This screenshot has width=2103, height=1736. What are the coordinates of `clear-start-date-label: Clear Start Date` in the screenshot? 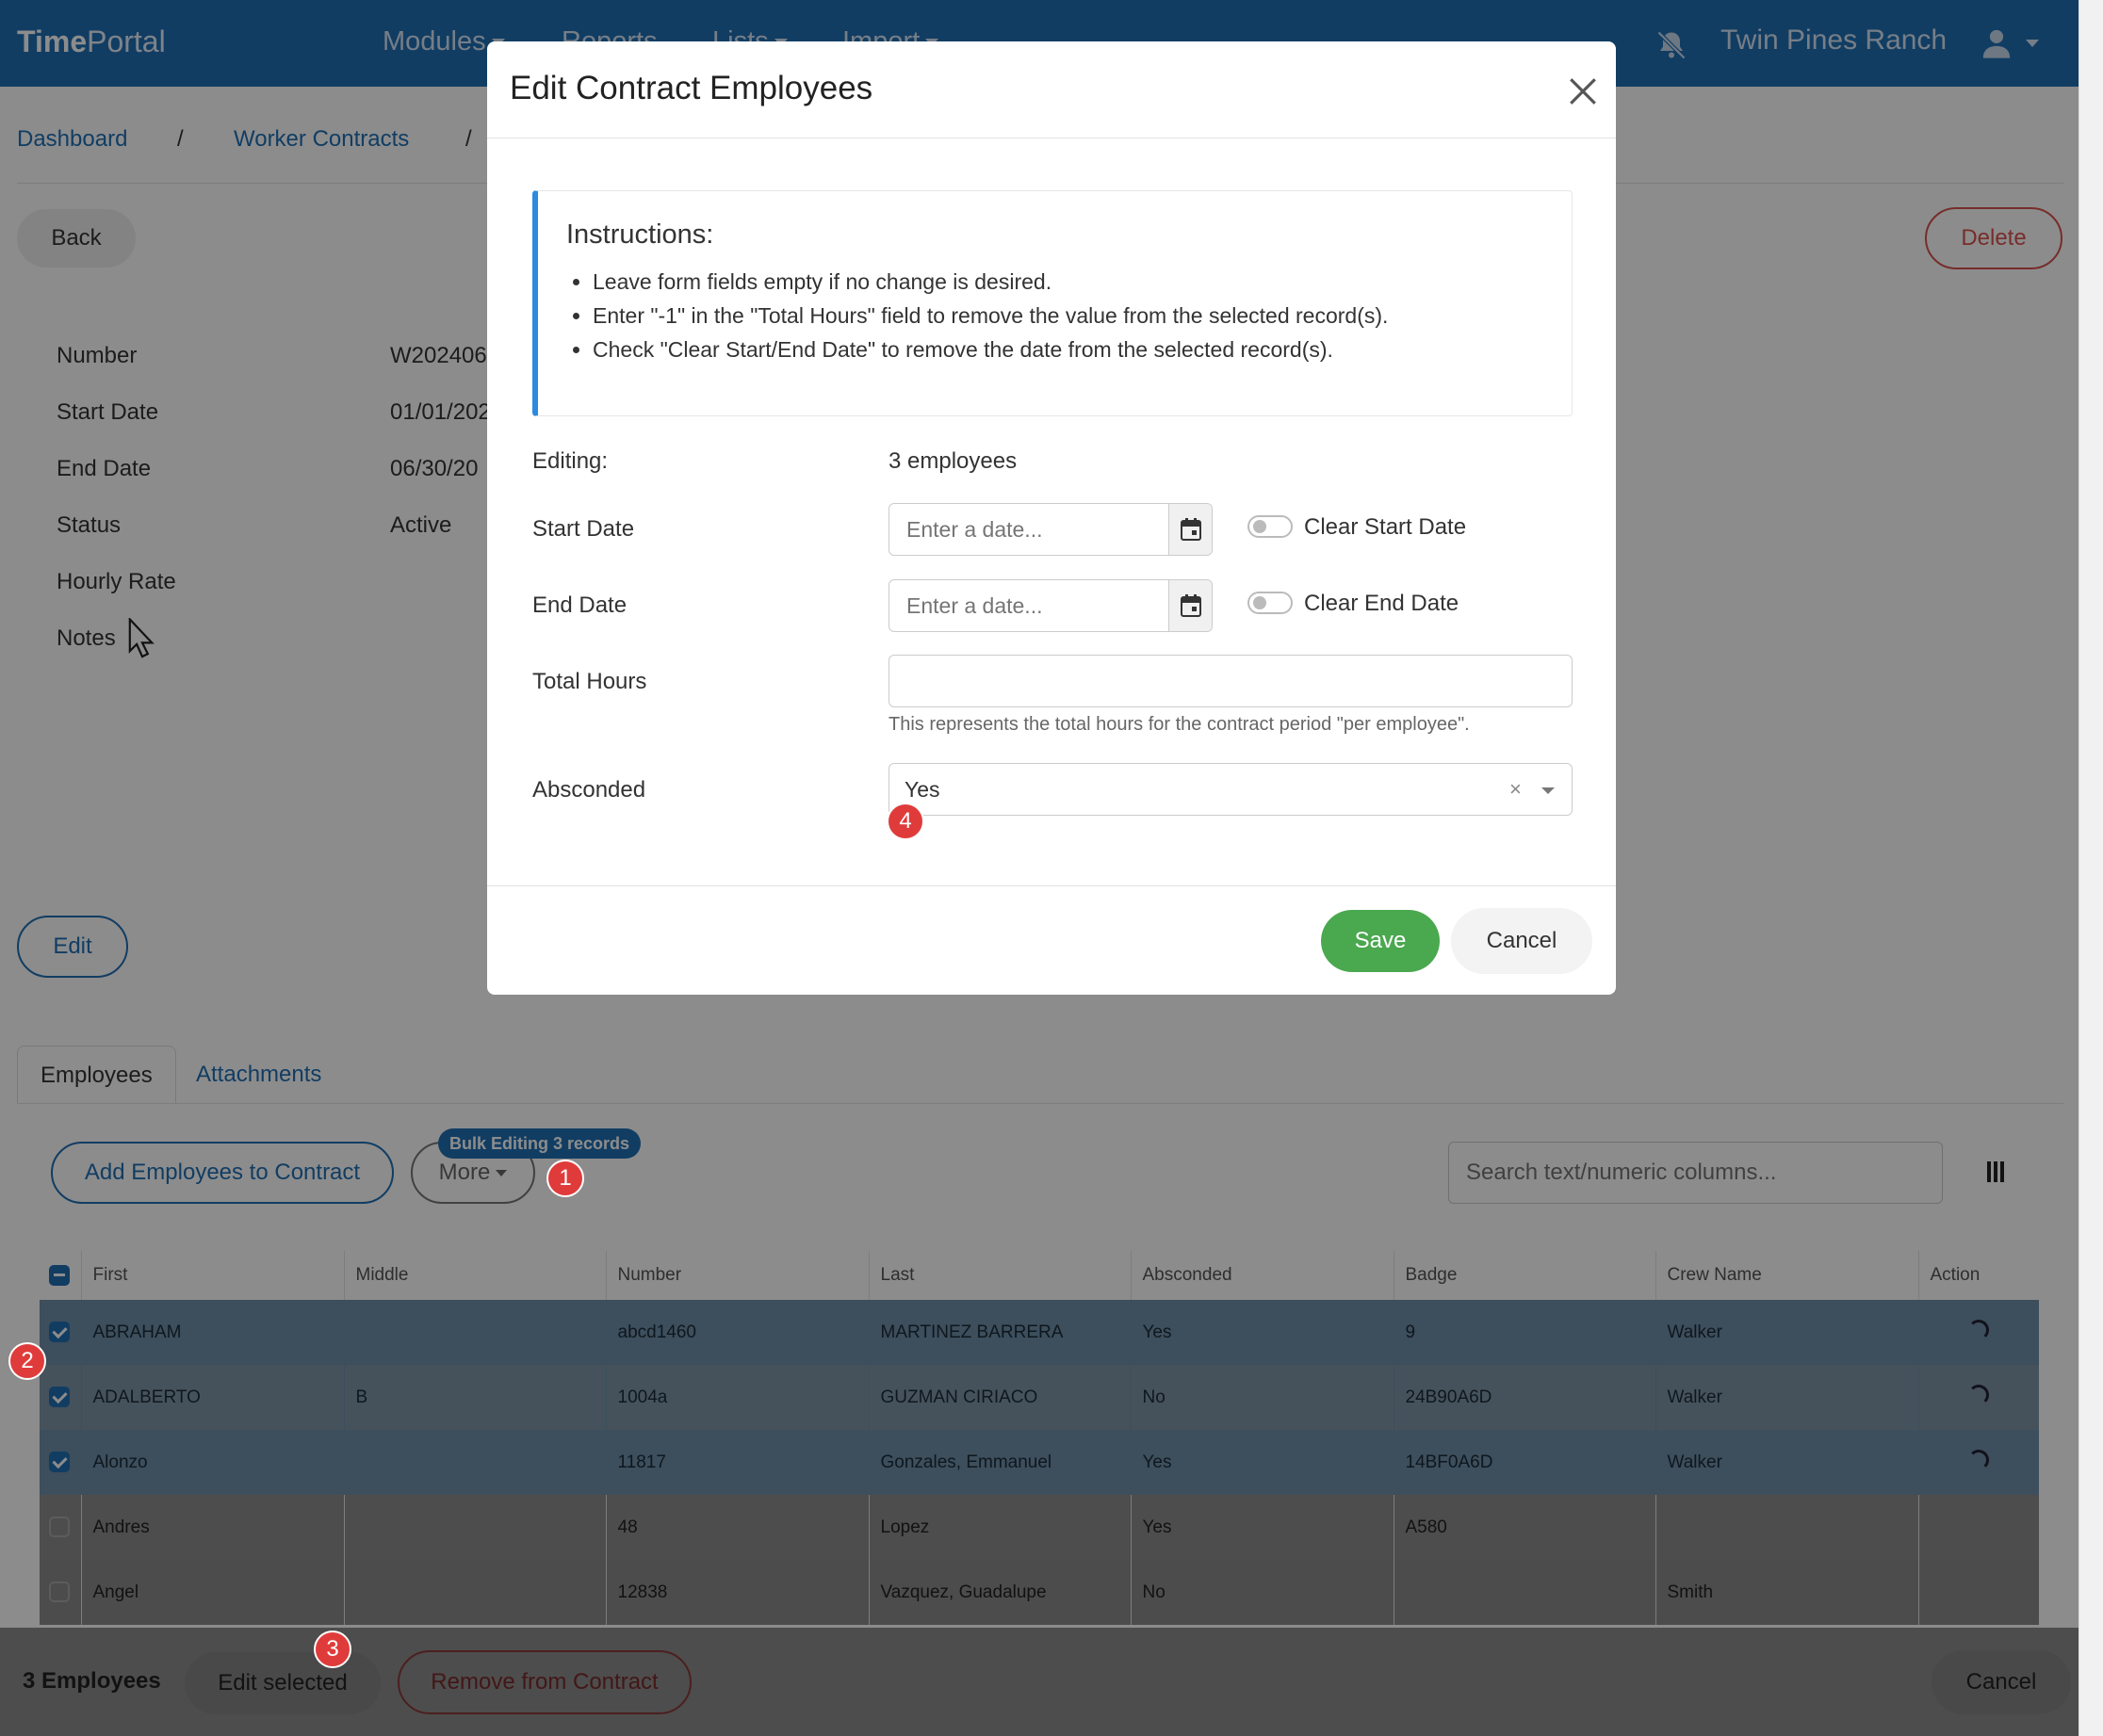 It's located at (1386, 527).